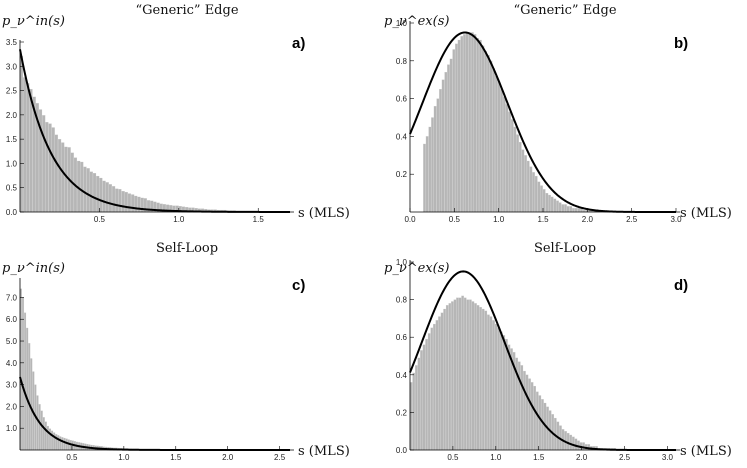  I want to click on y-tick-label: 3.5, so click(12, 42).